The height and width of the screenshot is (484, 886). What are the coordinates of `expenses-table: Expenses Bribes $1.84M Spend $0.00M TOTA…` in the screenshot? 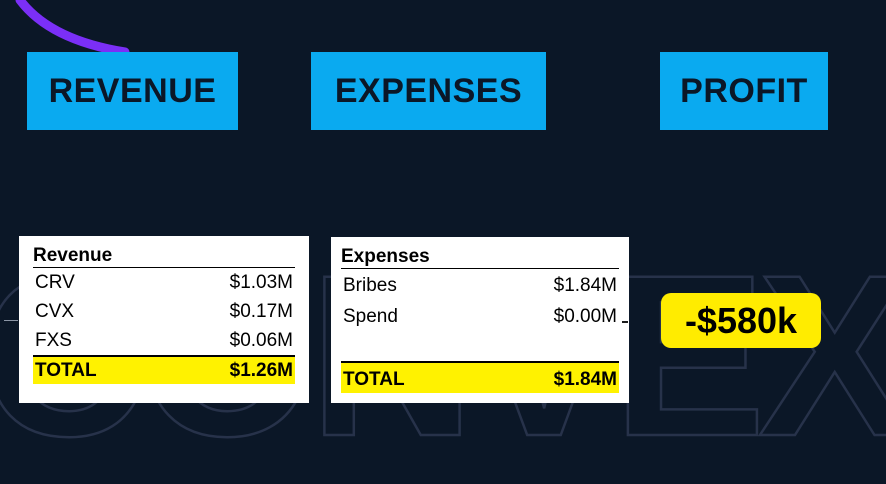 It's located at (480, 320).